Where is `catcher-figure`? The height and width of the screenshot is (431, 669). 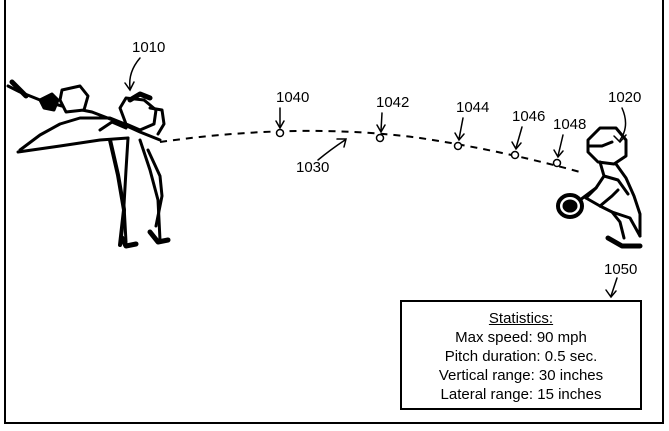
catcher-figure is located at coordinates (599, 187).